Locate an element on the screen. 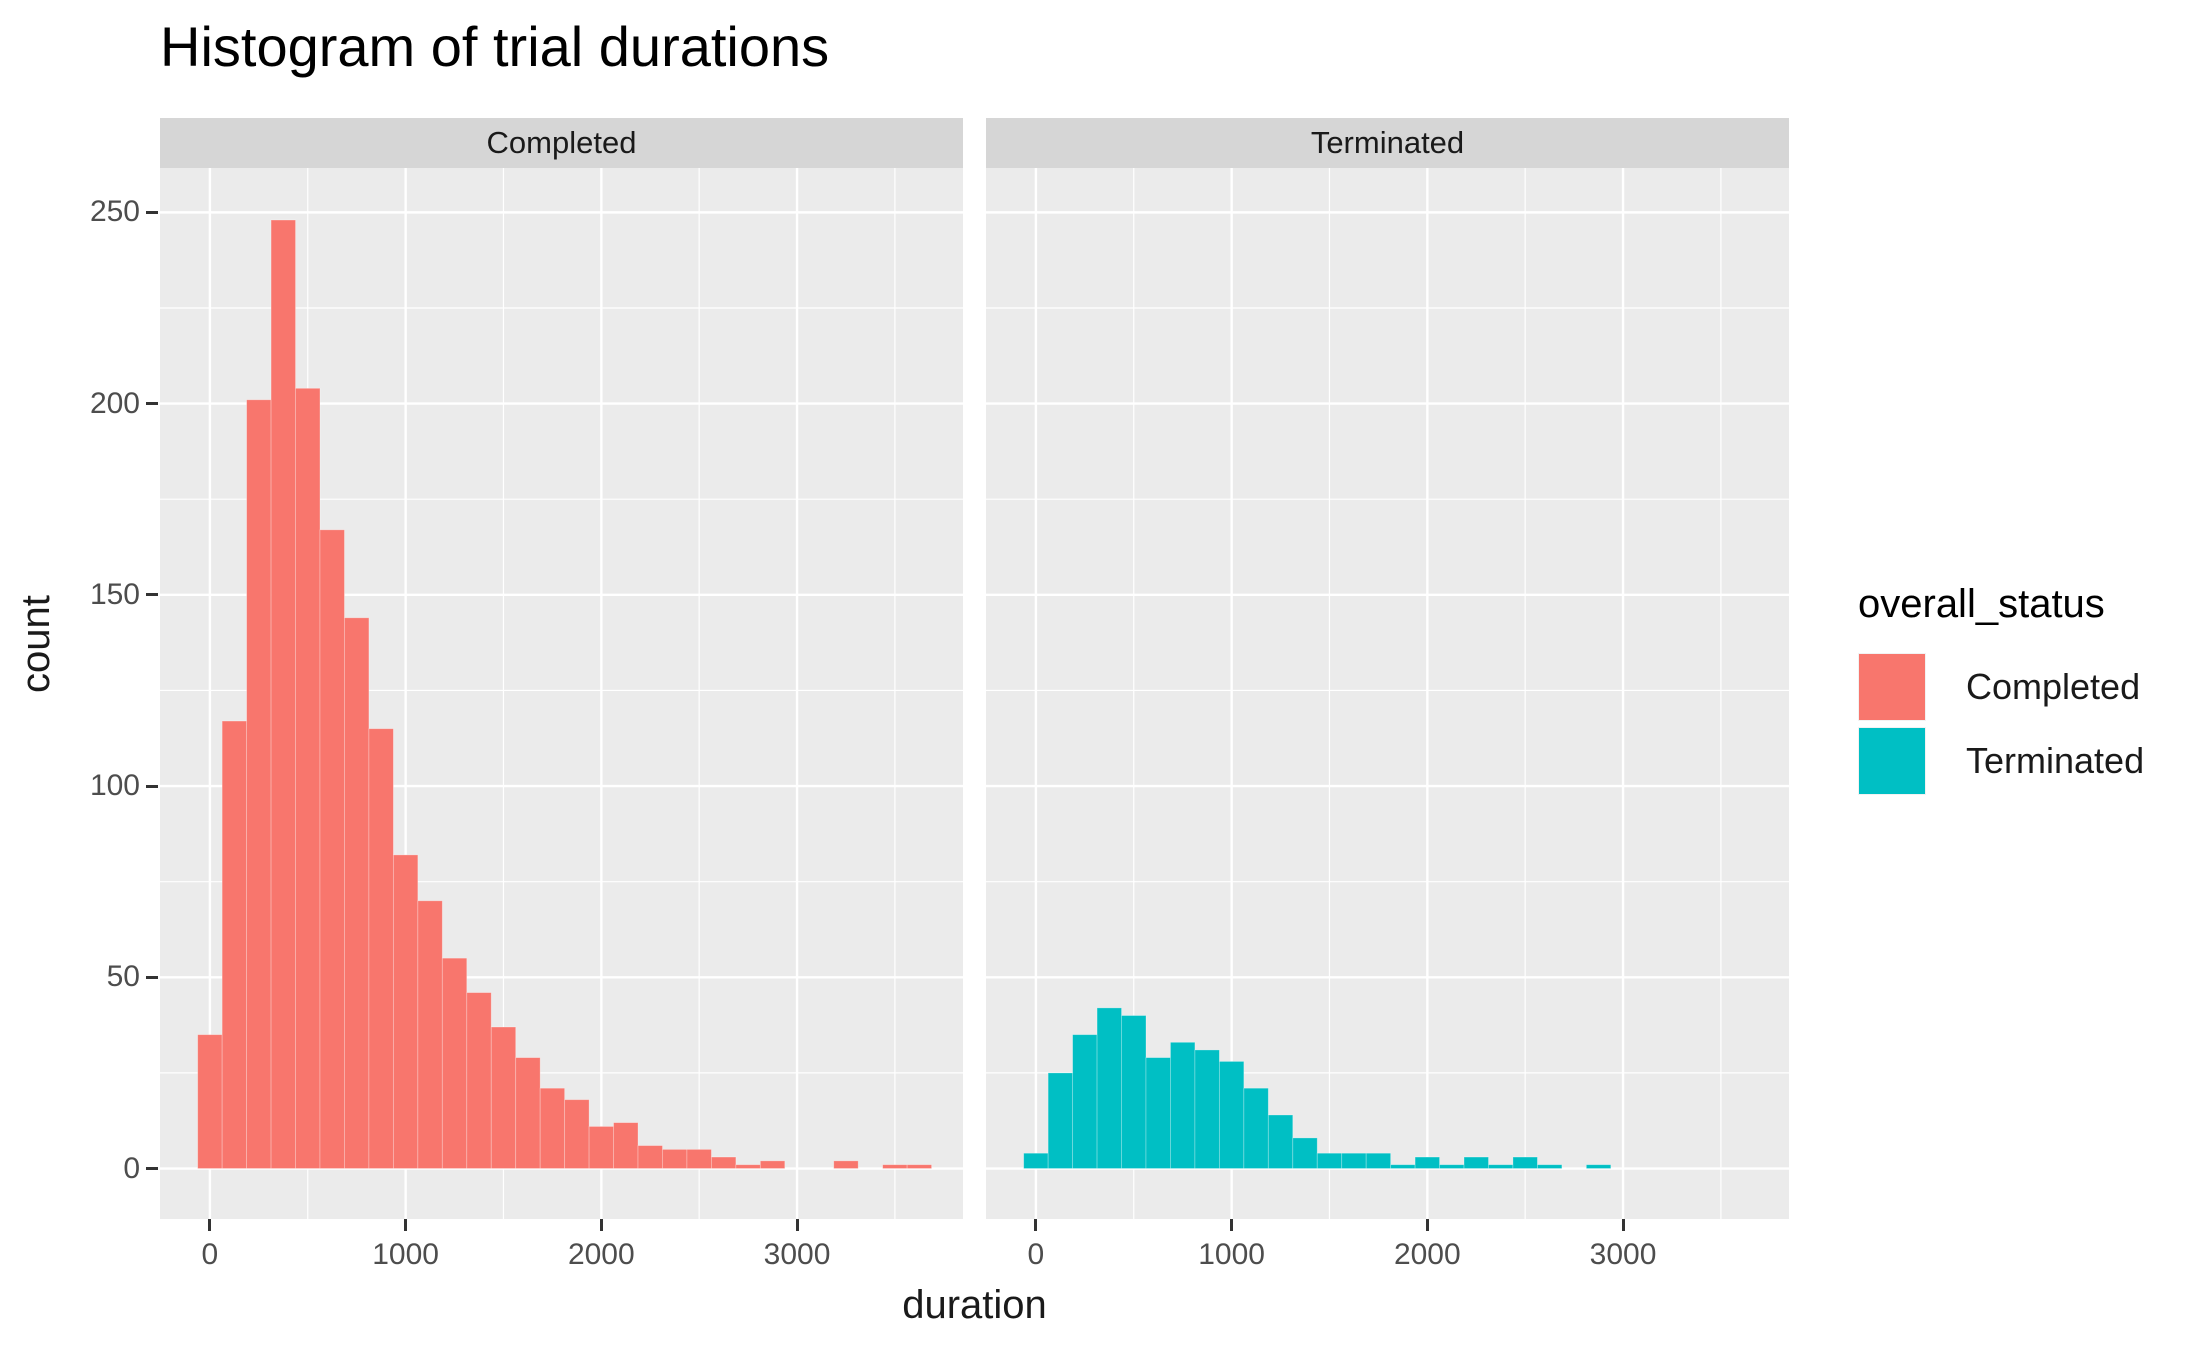  y-tick-label: 50 is located at coordinates (123, 977).